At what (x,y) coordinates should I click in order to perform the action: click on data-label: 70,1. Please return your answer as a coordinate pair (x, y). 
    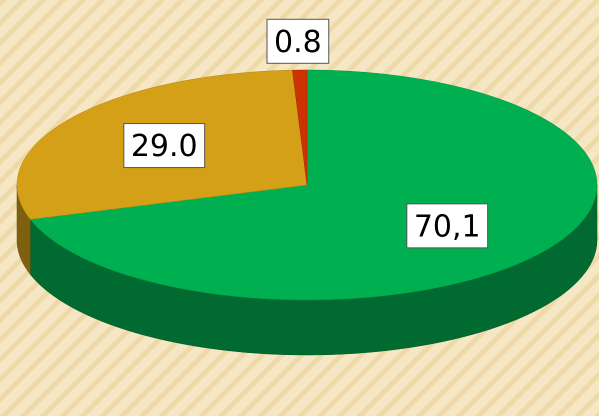
    Looking at the image, I should click on (447, 226).